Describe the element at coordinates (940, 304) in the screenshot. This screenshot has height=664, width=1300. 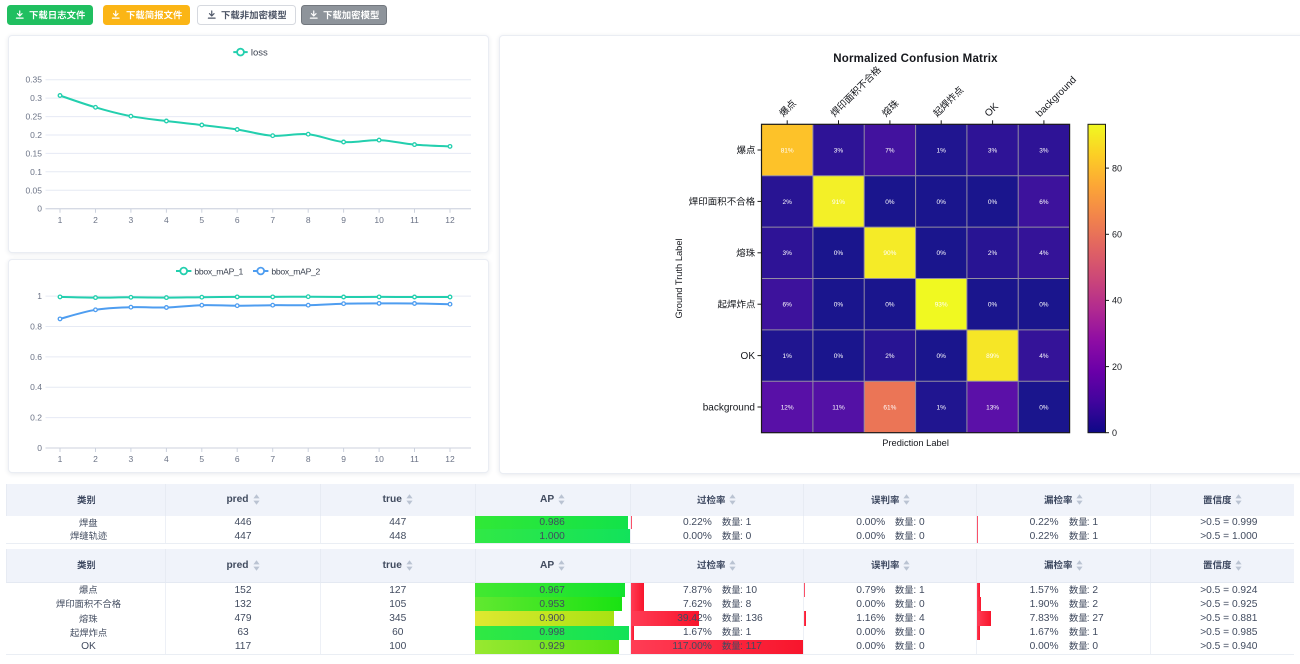
I see `svg-text: 93%` at that location.